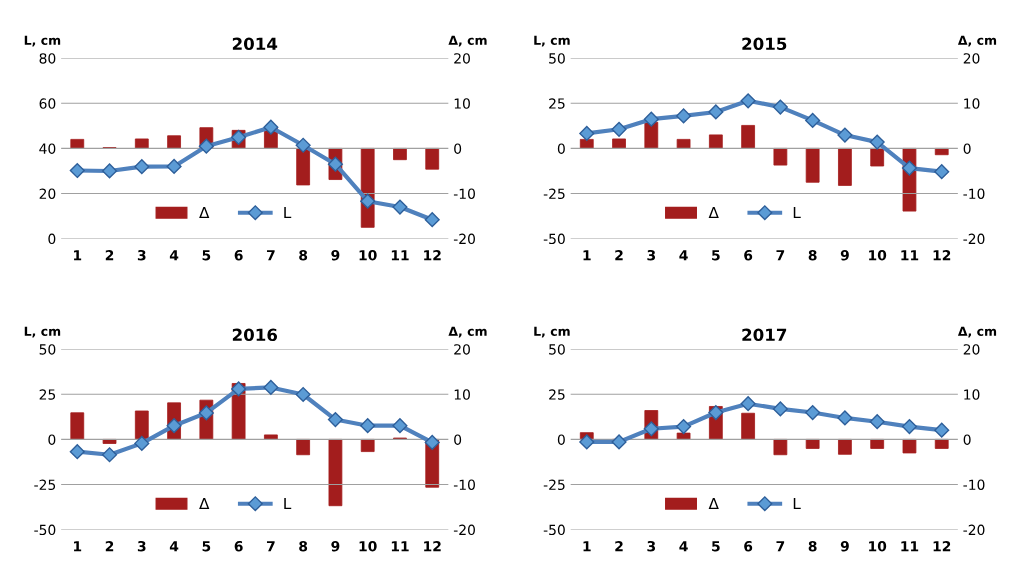 This screenshot has width=1019, height=582. I want to click on y-tick-label: 60, so click(47, 103).